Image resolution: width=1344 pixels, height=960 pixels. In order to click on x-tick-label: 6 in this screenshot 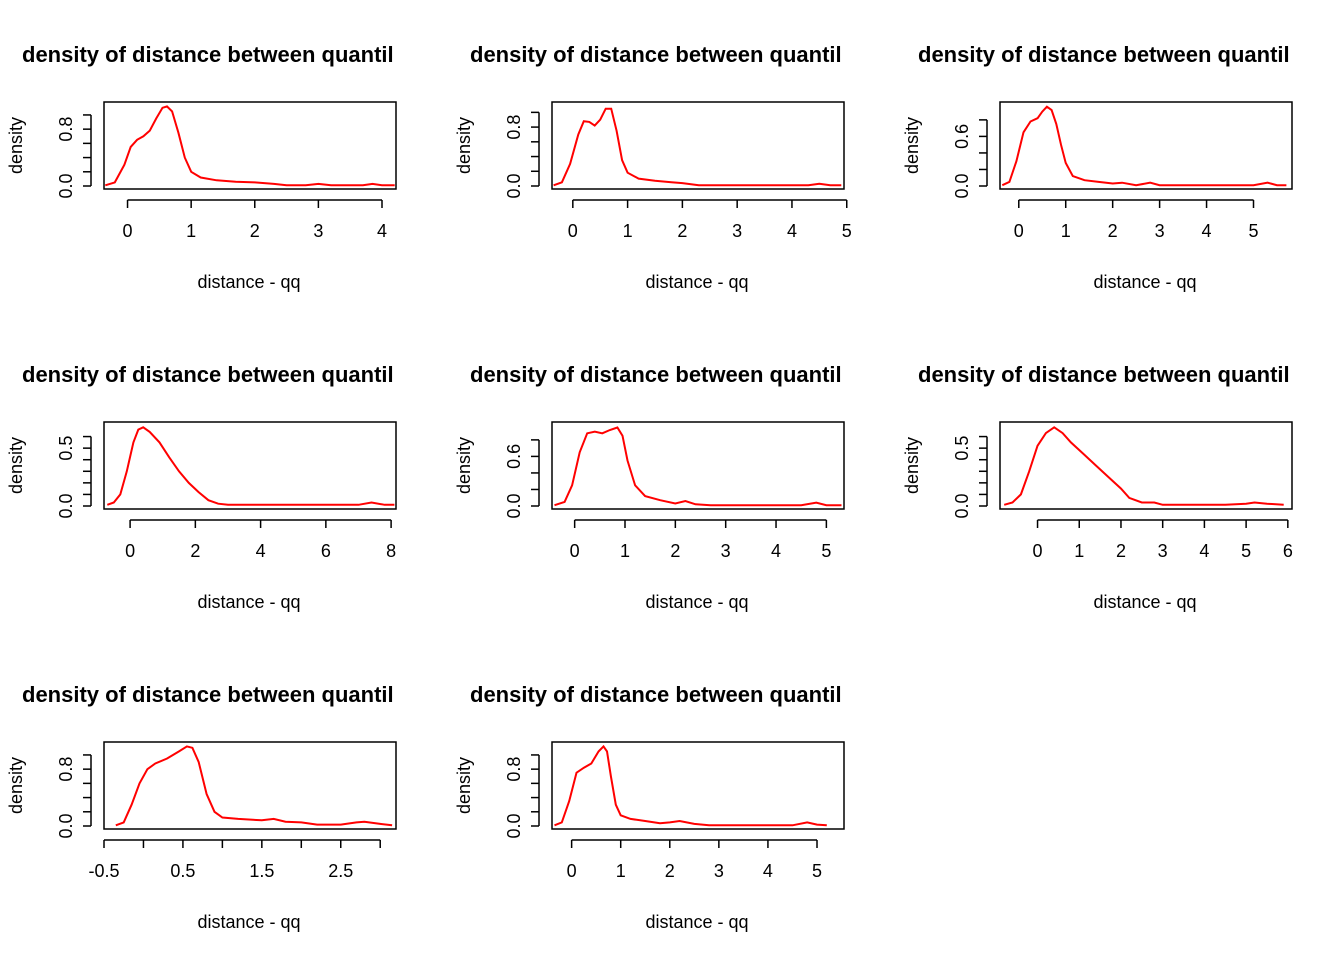, I will do `click(326, 551)`.